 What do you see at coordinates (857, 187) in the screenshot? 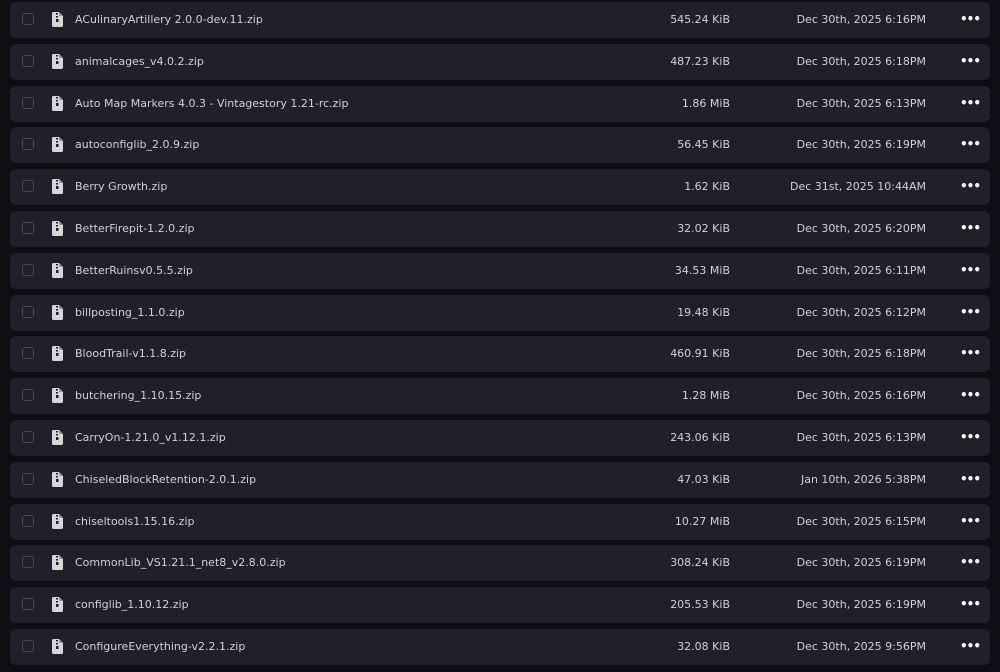
I see `file-date: Dec 31st, 2025 10:44AM` at bounding box center [857, 187].